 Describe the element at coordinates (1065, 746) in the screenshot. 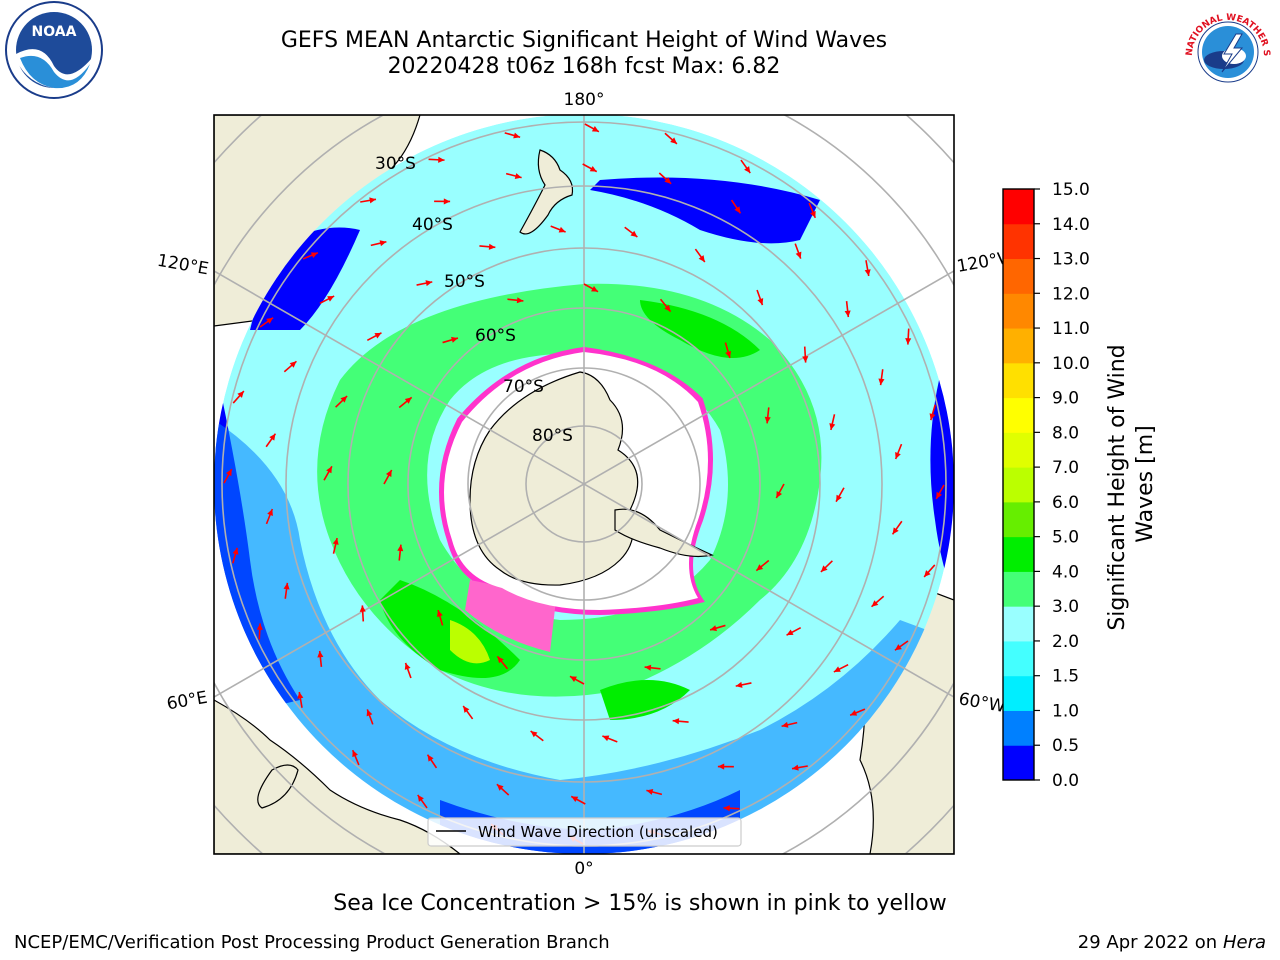

I see `colorbar-tick-label: 0.5` at that location.